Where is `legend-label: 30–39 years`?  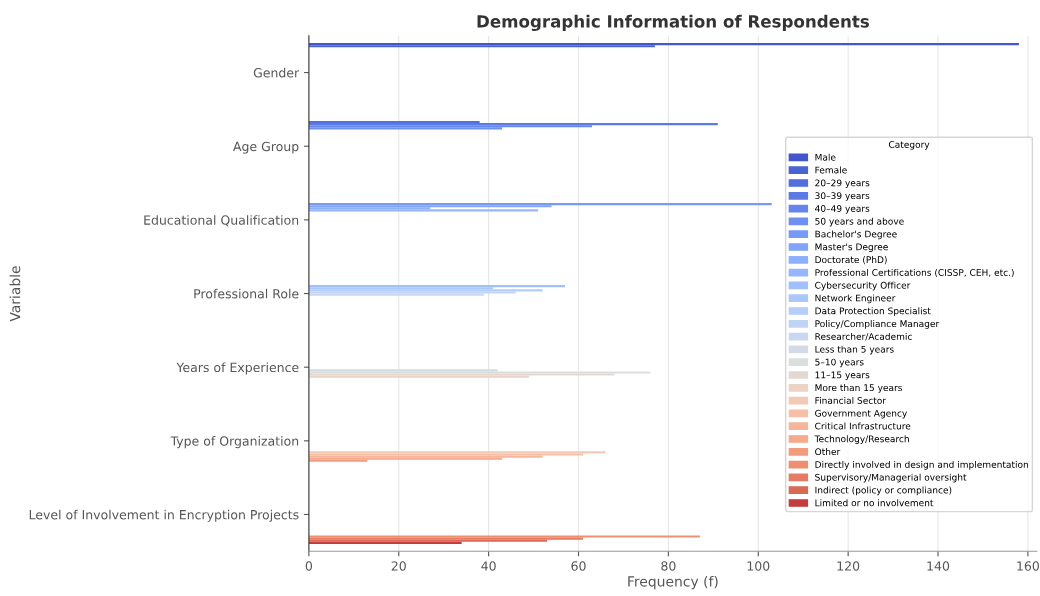 legend-label: 30–39 years is located at coordinates (842, 196).